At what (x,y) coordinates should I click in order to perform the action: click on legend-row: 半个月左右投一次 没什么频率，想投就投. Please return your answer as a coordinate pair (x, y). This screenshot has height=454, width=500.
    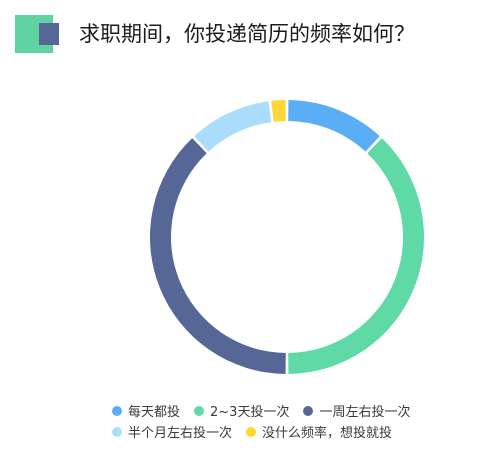
    Looking at the image, I should click on (297, 431).